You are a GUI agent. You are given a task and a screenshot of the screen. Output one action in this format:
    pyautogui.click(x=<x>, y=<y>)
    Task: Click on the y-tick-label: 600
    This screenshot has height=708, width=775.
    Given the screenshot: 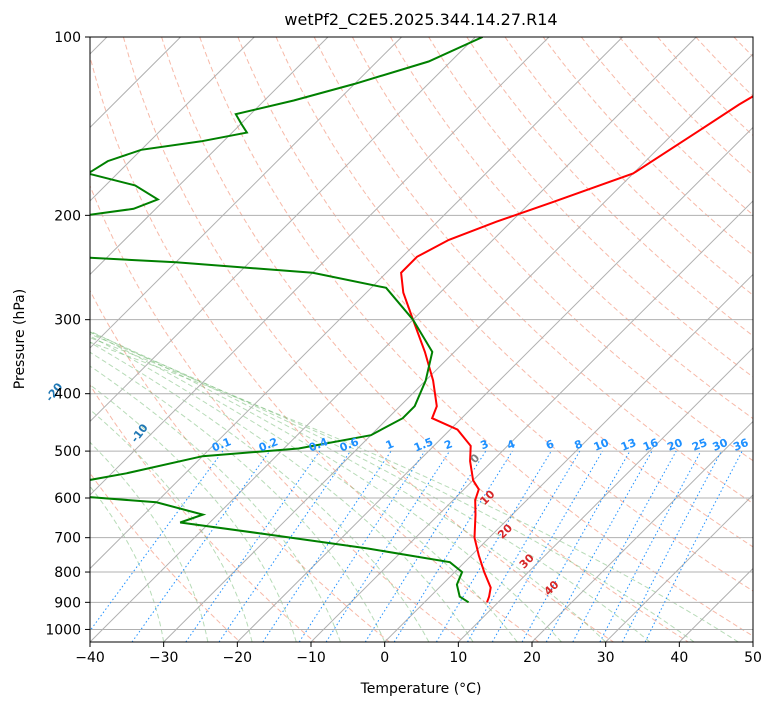 What is the action you would take?
    pyautogui.click(x=67, y=499)
    